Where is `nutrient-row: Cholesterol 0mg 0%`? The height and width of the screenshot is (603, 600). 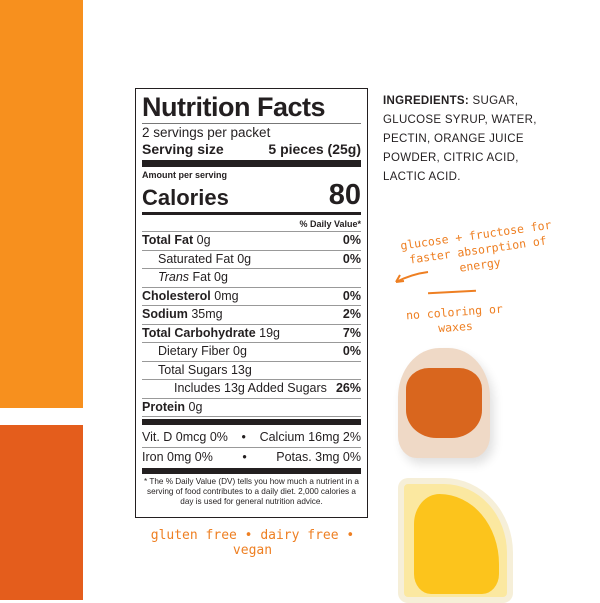
nutrient-row: Cholesterol 0mg 0% is located at coordinates (251, 297).